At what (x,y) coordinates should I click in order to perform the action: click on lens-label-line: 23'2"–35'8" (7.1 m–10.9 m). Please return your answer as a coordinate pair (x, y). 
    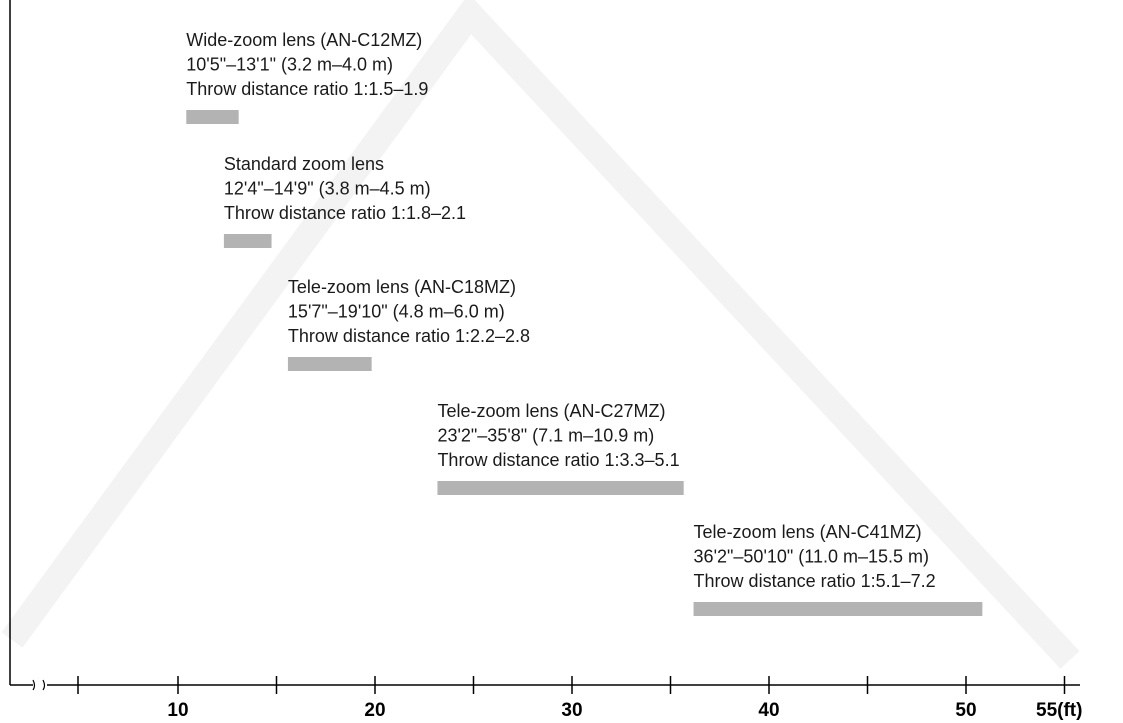
    Looking at the image, I should click on (545, 436).